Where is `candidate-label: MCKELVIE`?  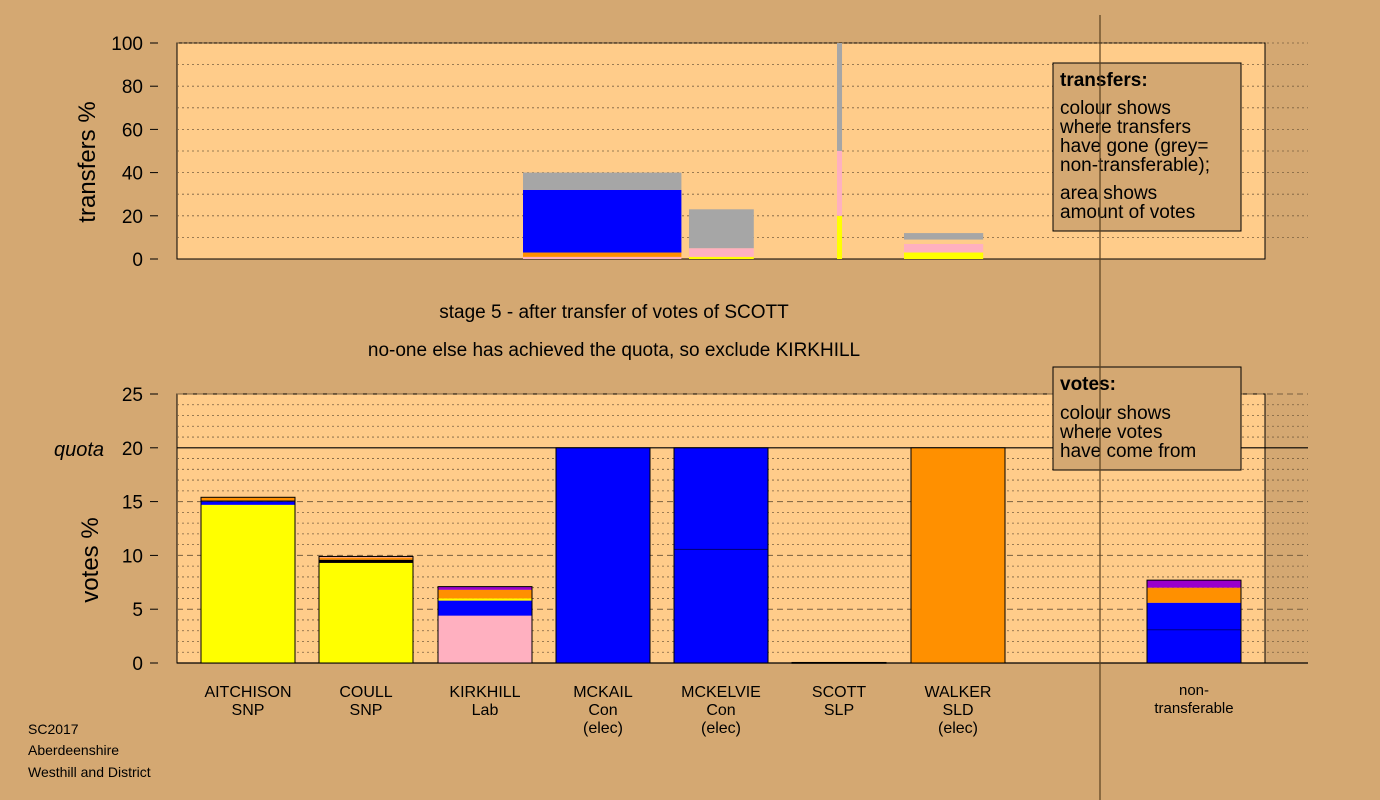 candidate-label: MCKELVIE is located at coordinates (721, 692).